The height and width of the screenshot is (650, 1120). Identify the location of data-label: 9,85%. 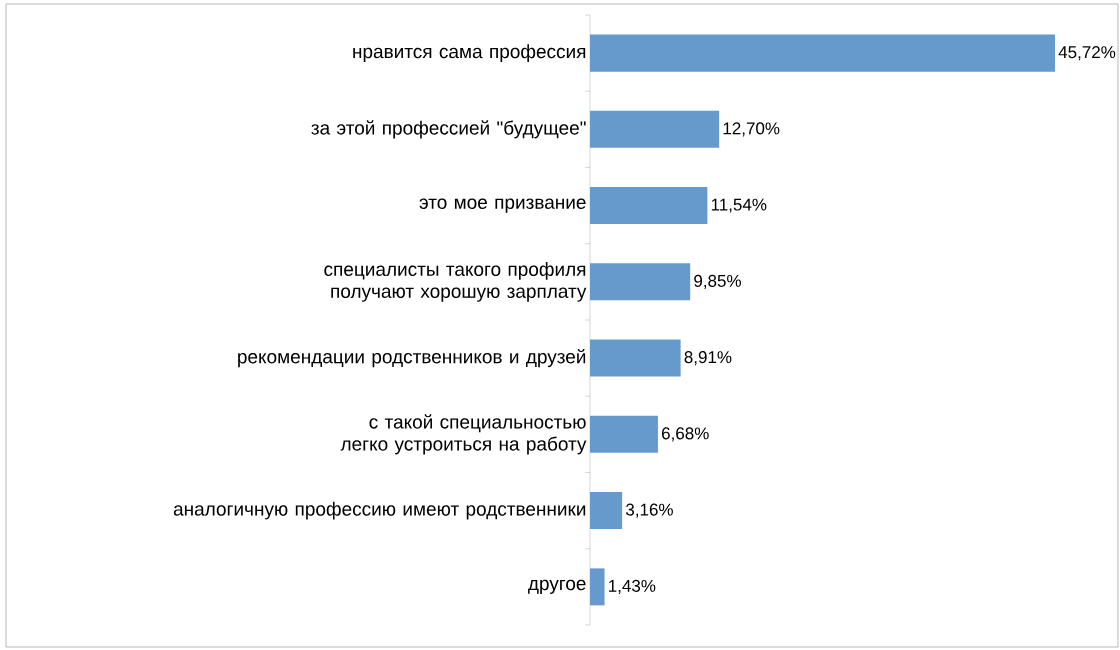
(717, 281).